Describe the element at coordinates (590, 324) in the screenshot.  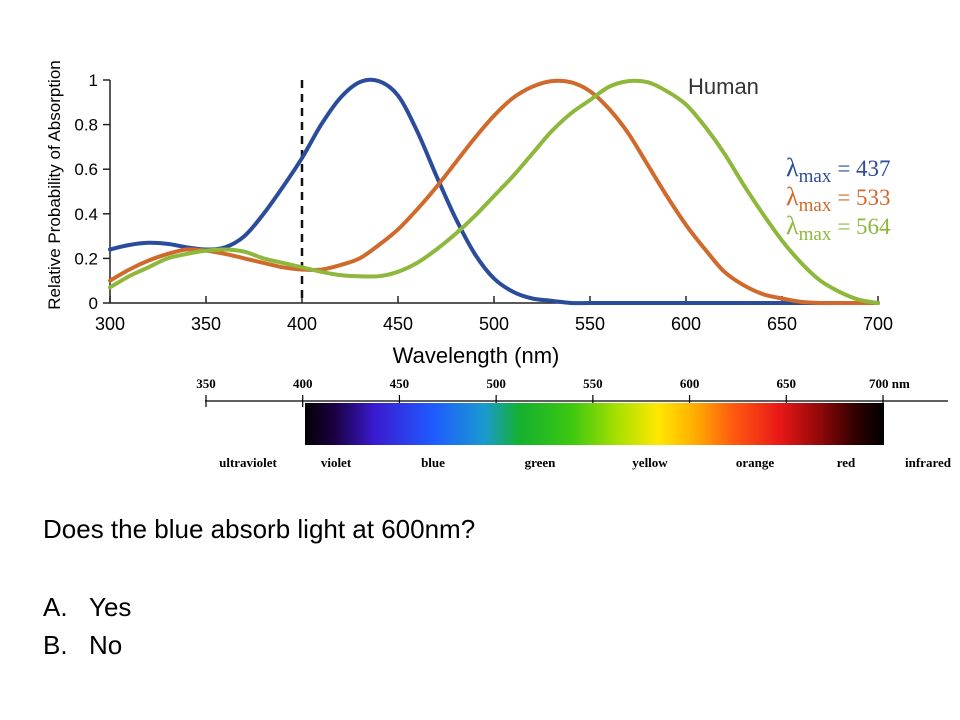
I see `x-tick-label: 550` at that location.